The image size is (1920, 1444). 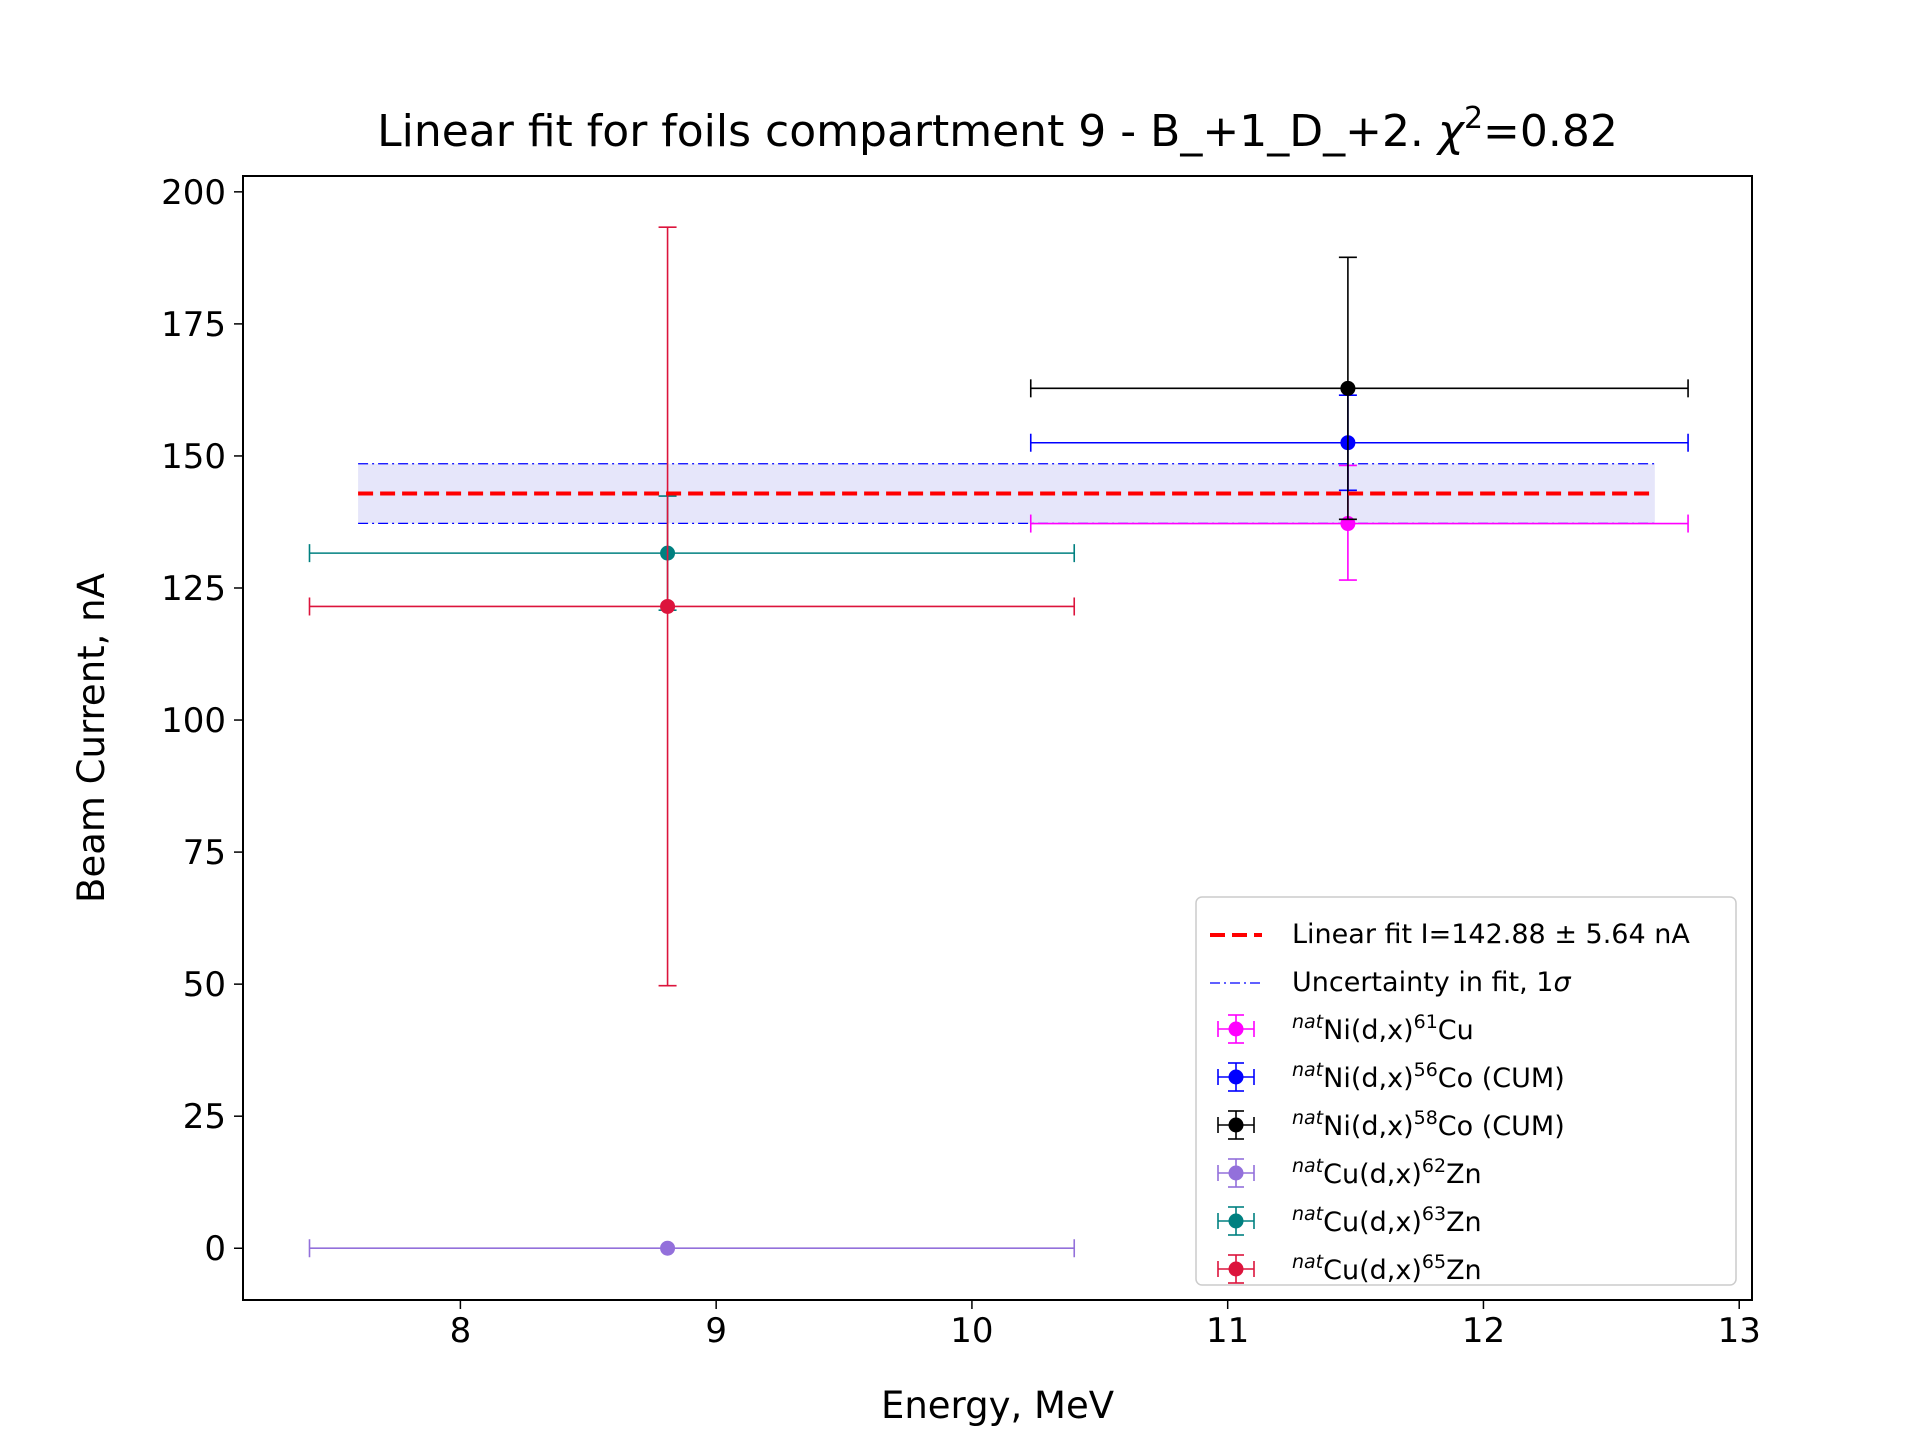 I want to click on legend-series-label: natNi(d,x)56Co (CUM), so click(x=1428, y=1076).